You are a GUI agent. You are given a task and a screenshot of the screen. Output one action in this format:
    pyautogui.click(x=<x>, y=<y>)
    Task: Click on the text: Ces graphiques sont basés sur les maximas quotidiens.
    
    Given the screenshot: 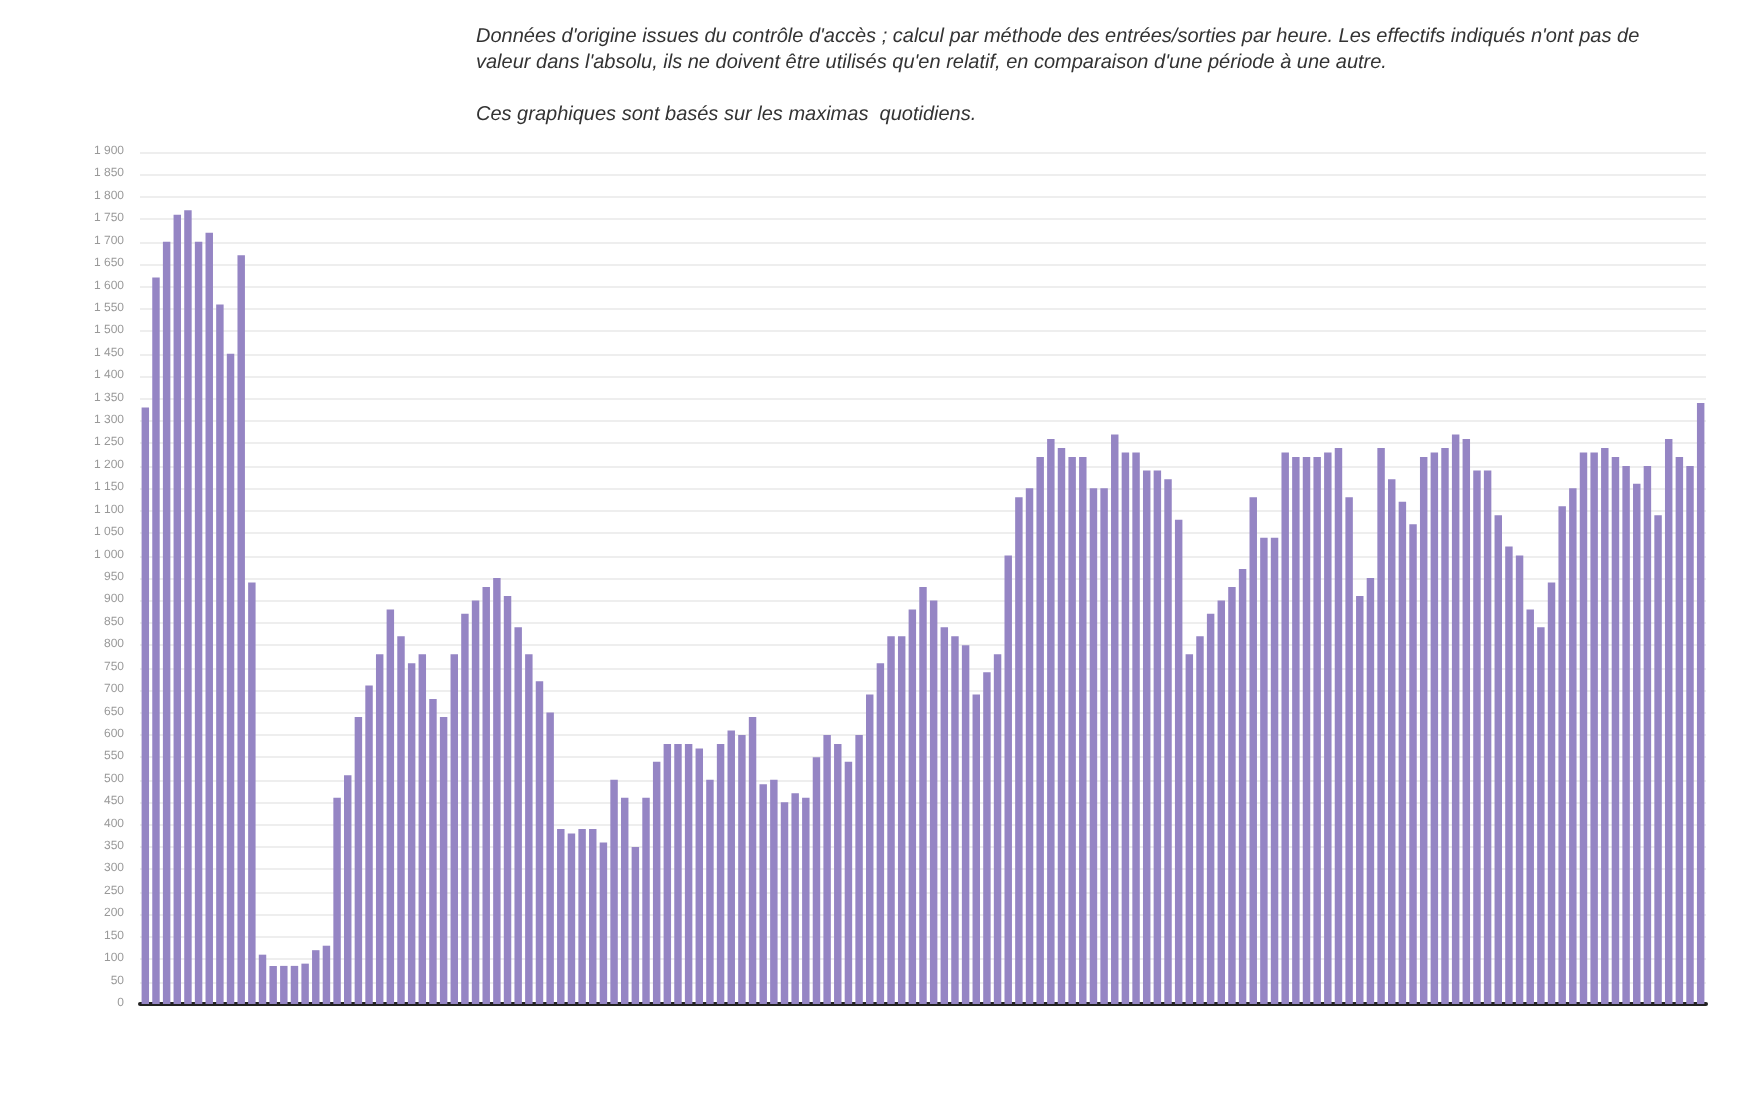 What is the action you would take?
    pyautogui.click(x=726, y=115)
    